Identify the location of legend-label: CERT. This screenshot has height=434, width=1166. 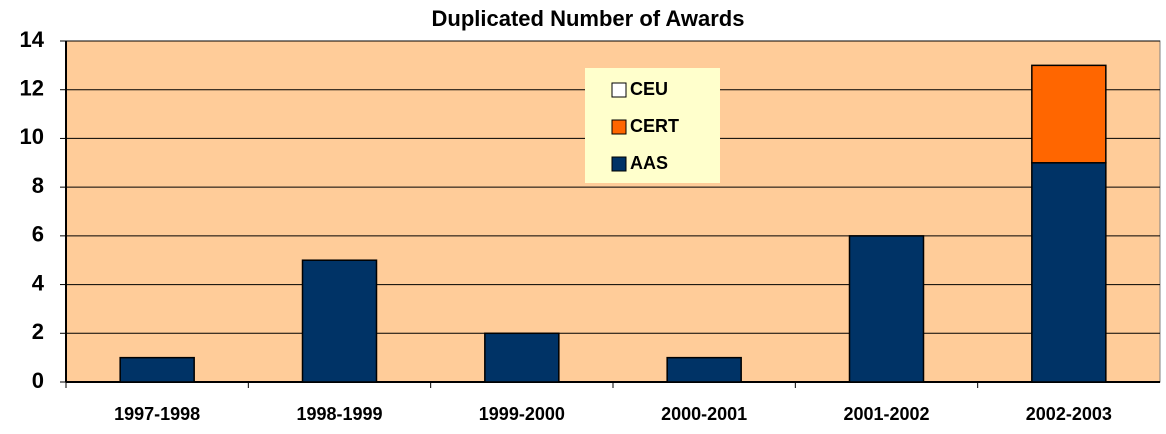
(654, 126).